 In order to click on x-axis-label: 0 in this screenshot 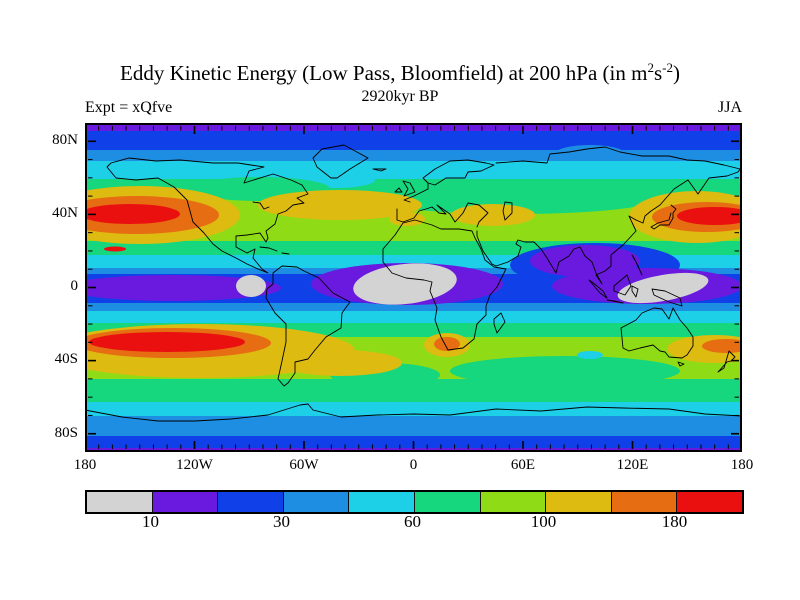, I will do `click(413, 465)`.